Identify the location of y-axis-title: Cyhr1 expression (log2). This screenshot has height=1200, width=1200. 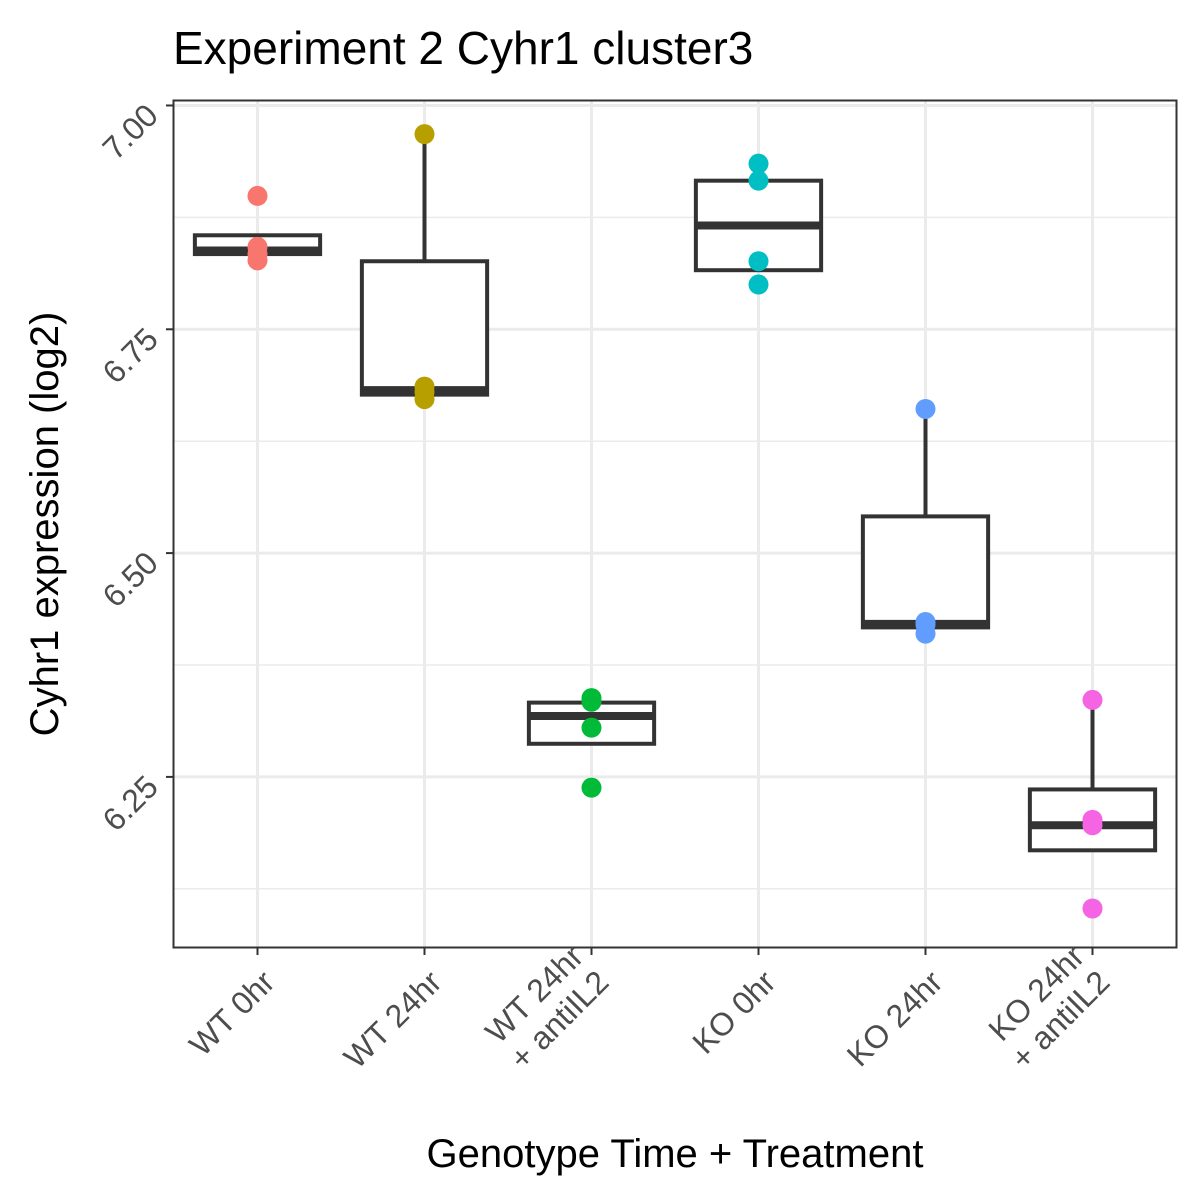
(45, 524).